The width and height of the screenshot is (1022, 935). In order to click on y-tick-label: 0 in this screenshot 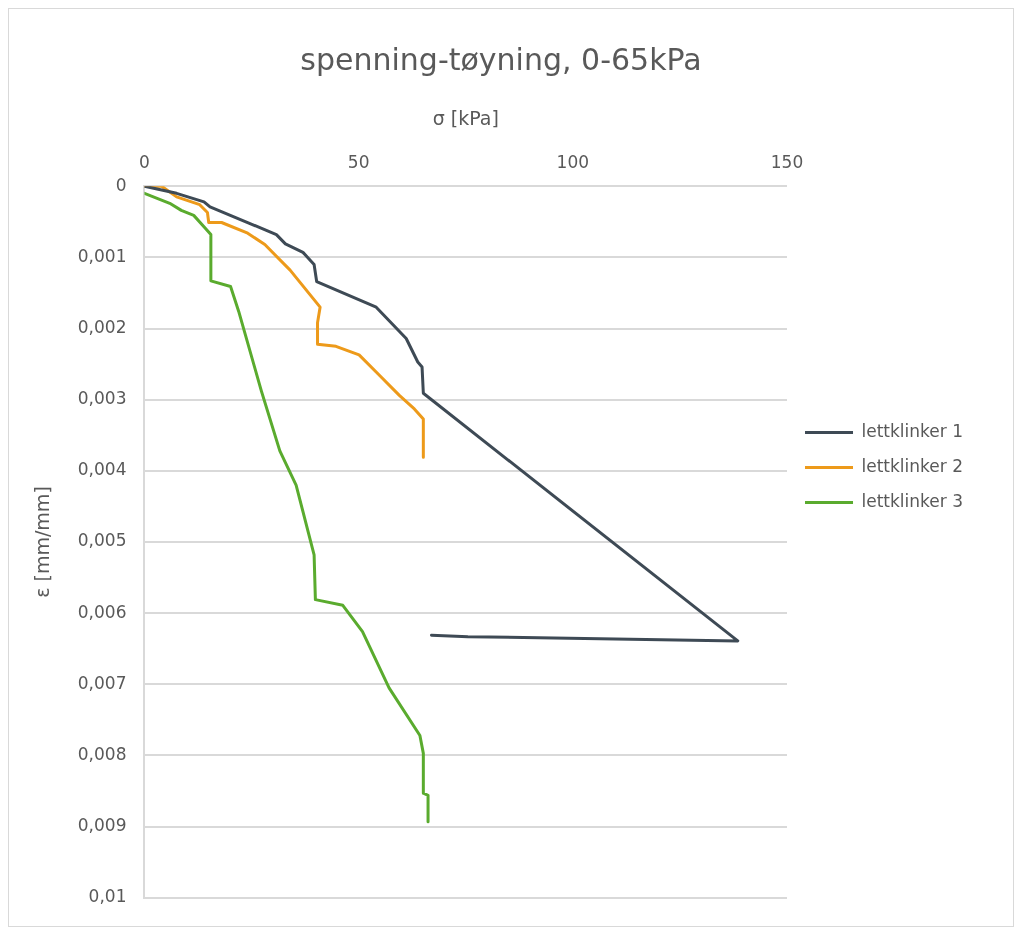, I will do `click(121, 184)`.